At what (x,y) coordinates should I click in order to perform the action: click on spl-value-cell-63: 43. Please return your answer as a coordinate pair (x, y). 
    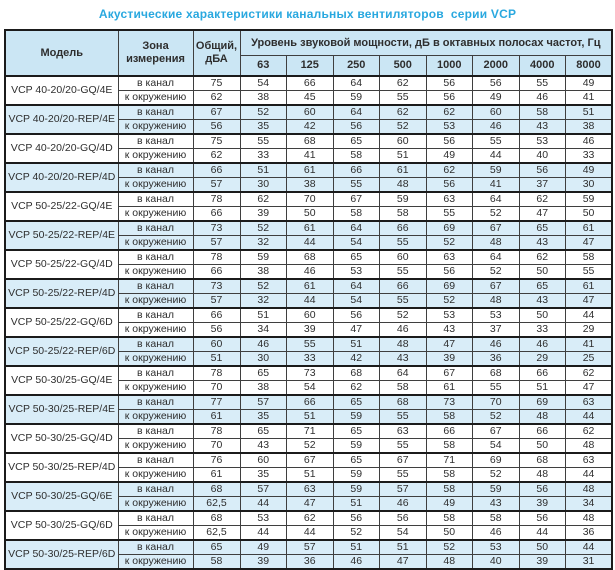
    Looking at the image, I should click on (263, 446).